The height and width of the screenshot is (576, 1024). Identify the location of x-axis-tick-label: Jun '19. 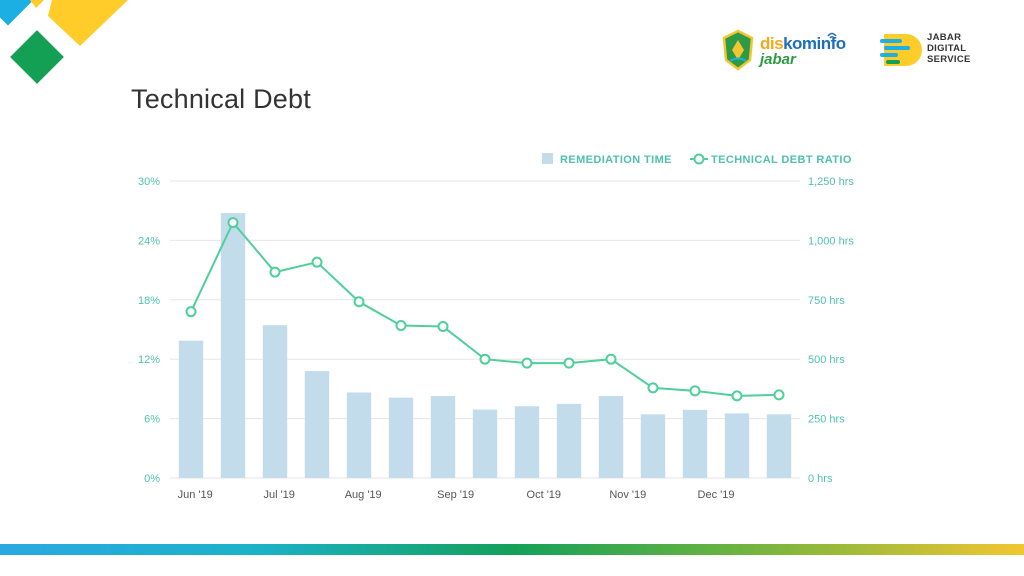
(195, 495).